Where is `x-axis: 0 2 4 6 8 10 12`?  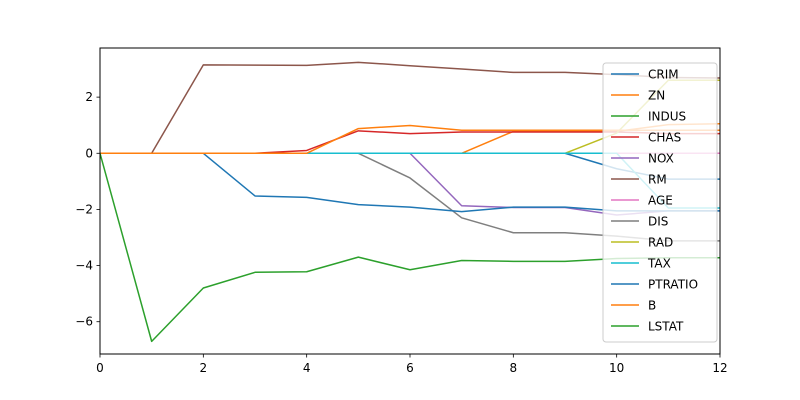
x-axis: 0 2 4 6 8 10 12 is located at coordinates (412, 364).